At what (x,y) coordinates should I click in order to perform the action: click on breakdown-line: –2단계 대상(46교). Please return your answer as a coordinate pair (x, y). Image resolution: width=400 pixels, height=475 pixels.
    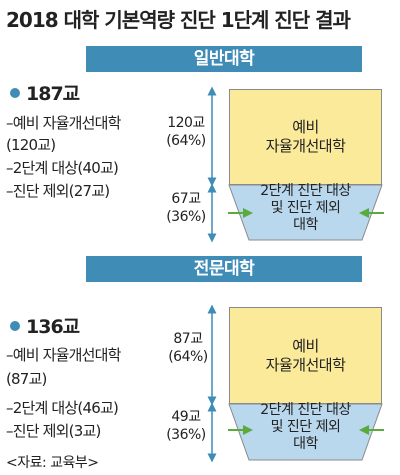
    Looking at the image, I should click on (62, 408).